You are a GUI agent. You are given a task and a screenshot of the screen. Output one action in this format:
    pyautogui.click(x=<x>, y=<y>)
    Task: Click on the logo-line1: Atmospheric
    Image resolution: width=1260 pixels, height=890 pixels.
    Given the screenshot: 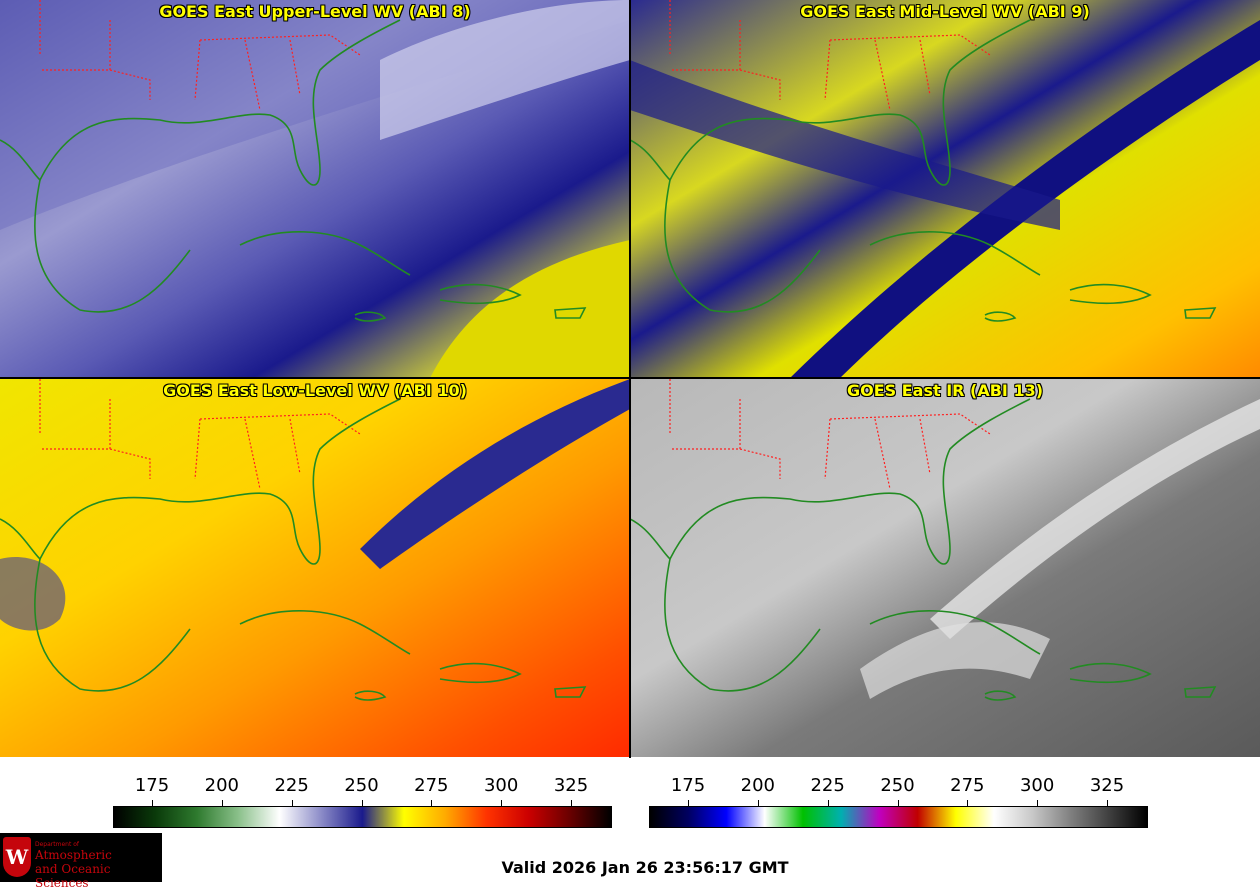 What is the action you would take?
    pyautogui.click(x=73, y=855)
    